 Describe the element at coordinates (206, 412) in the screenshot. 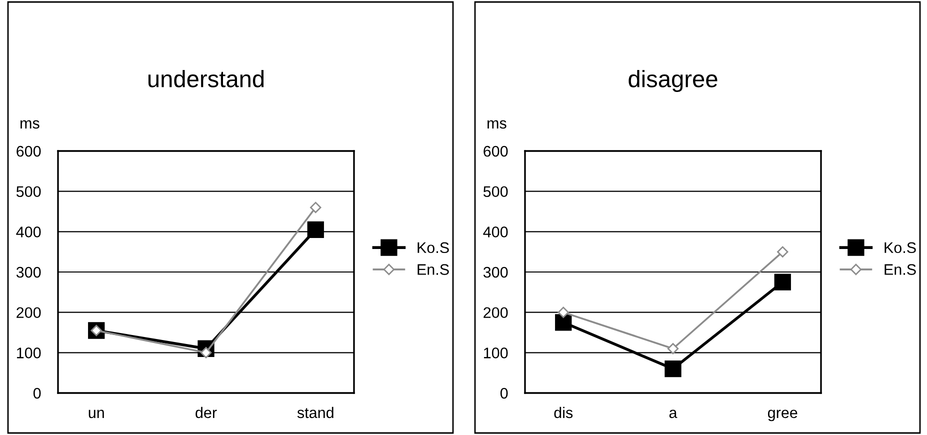

I see `x-tick-label: der` at that location.